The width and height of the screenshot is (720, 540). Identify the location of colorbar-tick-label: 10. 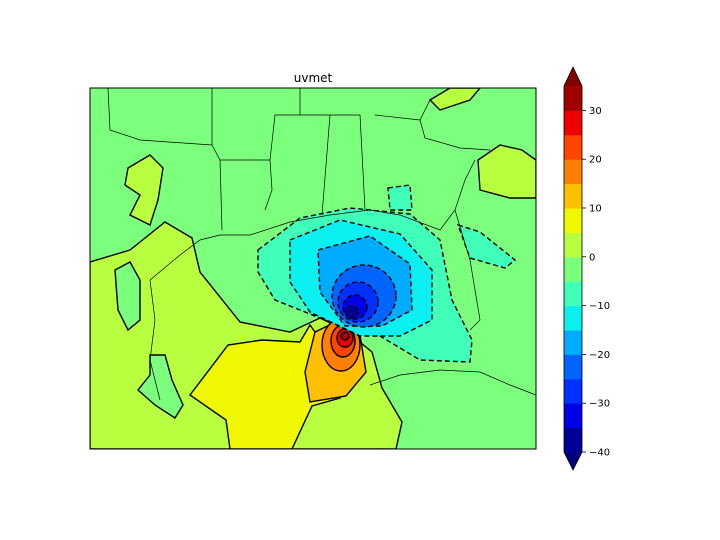
(595, 209).